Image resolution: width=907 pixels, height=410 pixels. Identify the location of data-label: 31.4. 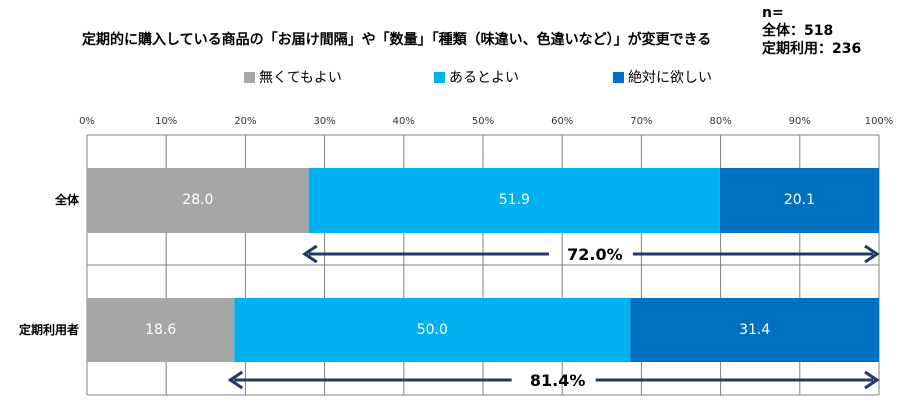
(754, 330).